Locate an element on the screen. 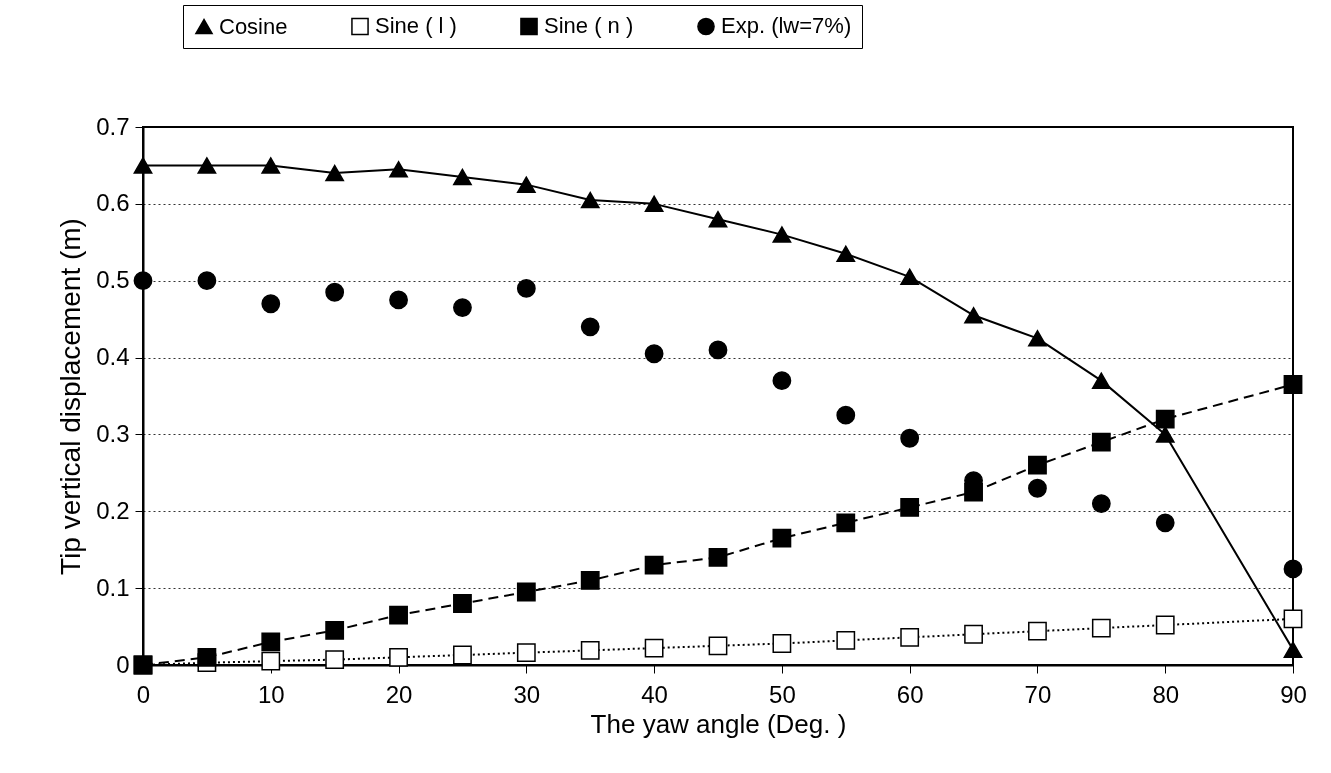  x-tick-label: 80 is located at coordinates (1166, 694).